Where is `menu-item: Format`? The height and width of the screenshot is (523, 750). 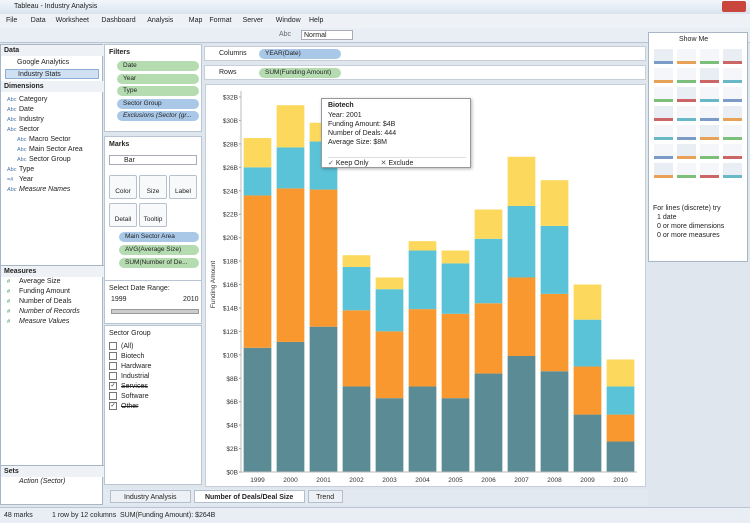
menu-item: Format is located at coordinates (220, 20).